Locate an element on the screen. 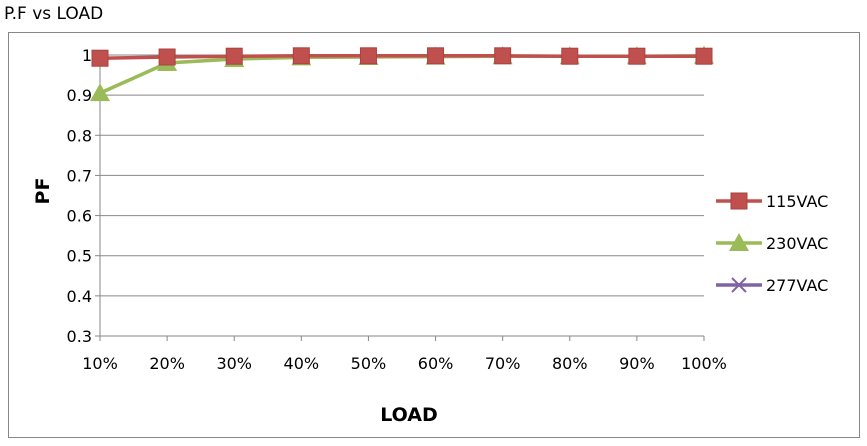 This screenshot has width=867, height=446. x-tick-label: 100% is located at coordinates (704, 363).